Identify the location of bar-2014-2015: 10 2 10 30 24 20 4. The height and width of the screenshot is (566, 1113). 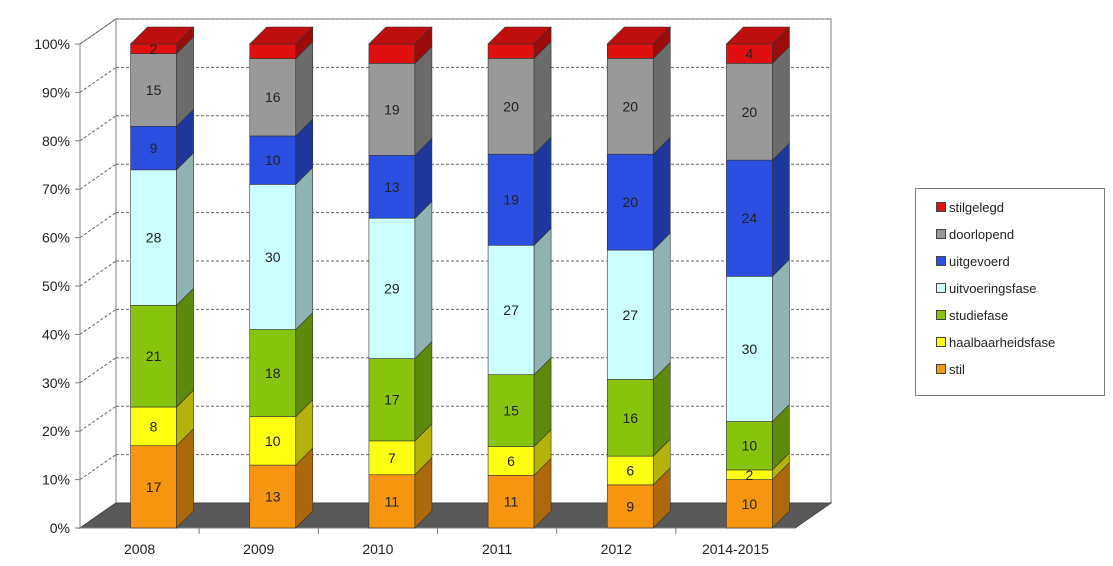
(758, 277).